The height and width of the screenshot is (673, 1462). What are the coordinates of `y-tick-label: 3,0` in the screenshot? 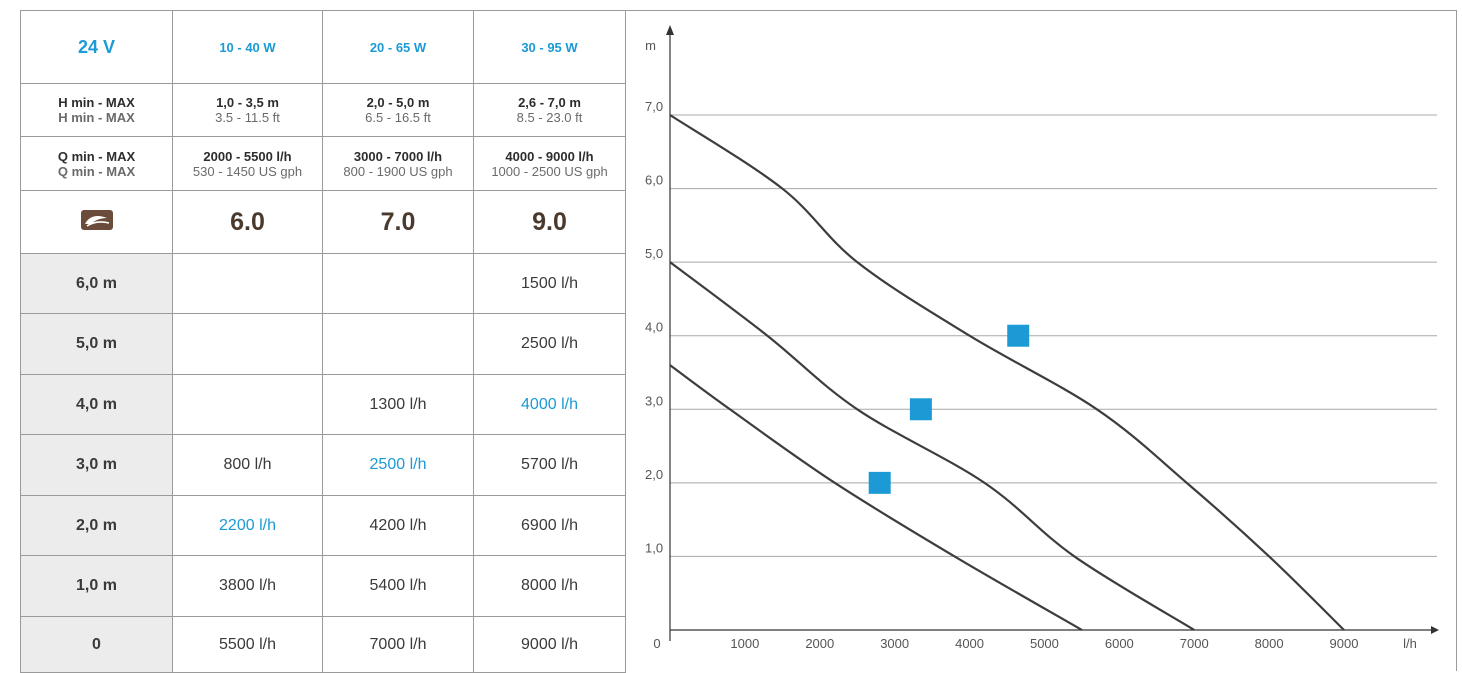 It's located at (654, 400).